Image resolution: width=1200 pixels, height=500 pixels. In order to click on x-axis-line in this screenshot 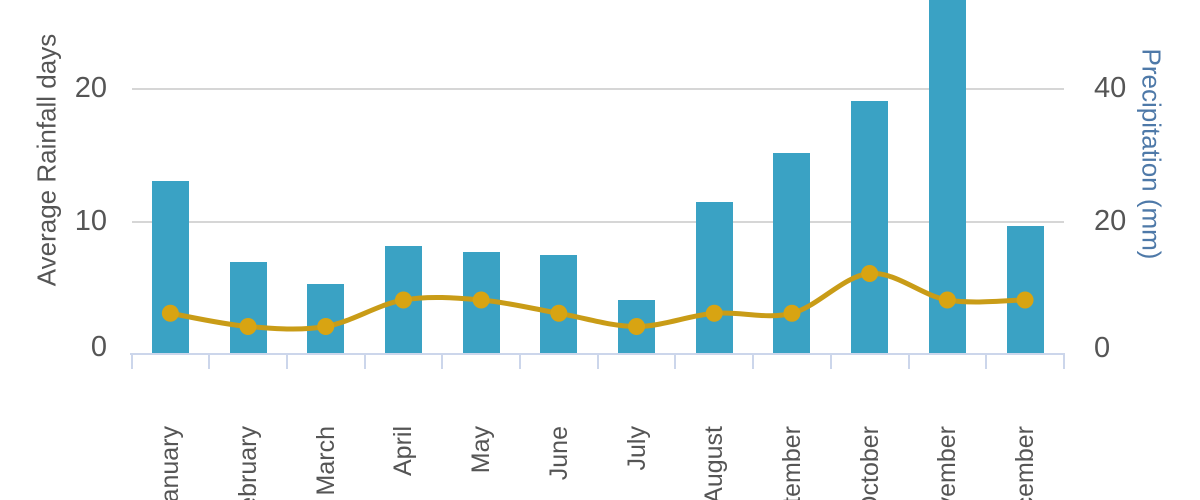, I will do `click(598, 354)`.